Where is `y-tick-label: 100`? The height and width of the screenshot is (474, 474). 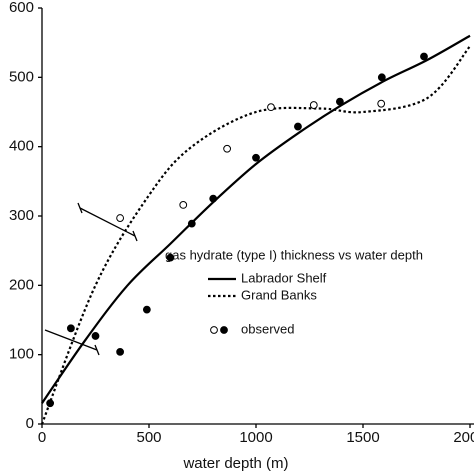 y-tick-label: 100 is located at coordinates (21, 354).